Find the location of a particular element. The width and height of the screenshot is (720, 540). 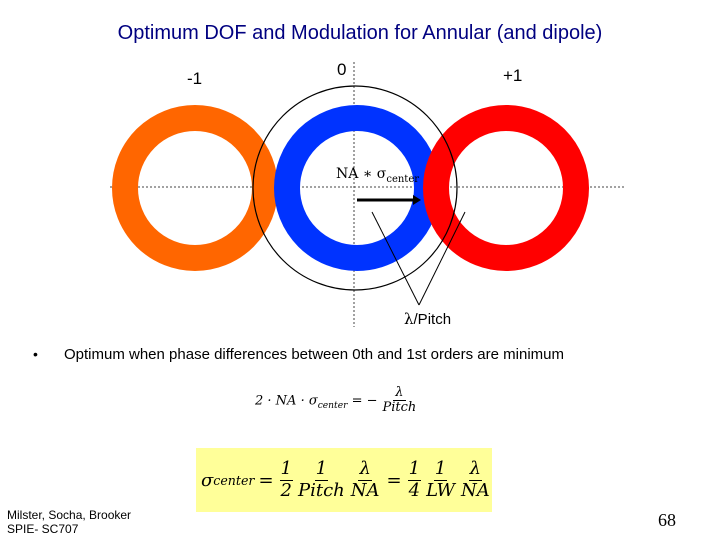

minus-one-order-label: -1 is located at coordinates (194, 78).